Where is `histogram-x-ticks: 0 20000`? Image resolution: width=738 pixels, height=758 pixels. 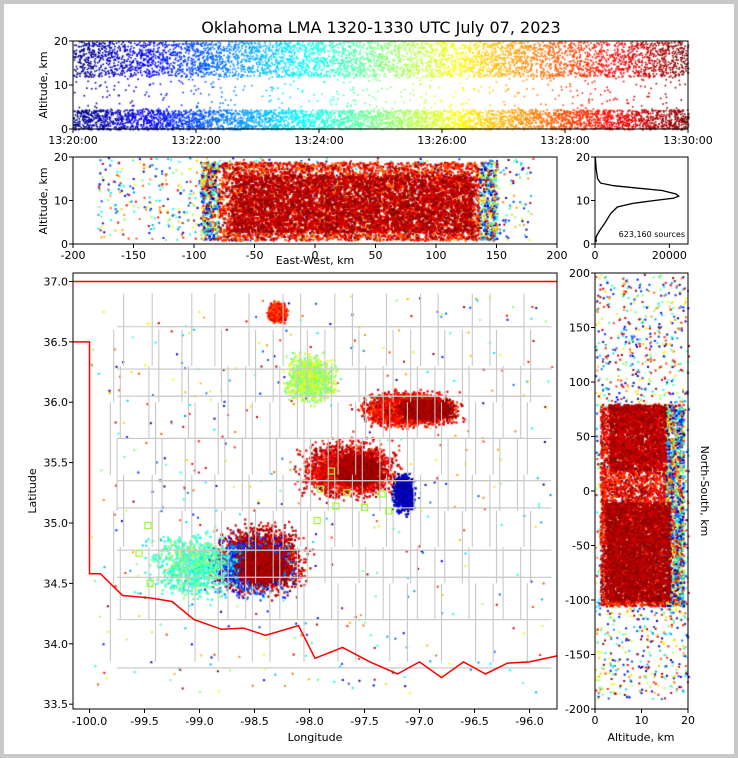 histogram-x-ticks: 0 20000 is located at coordinates (639, 253).